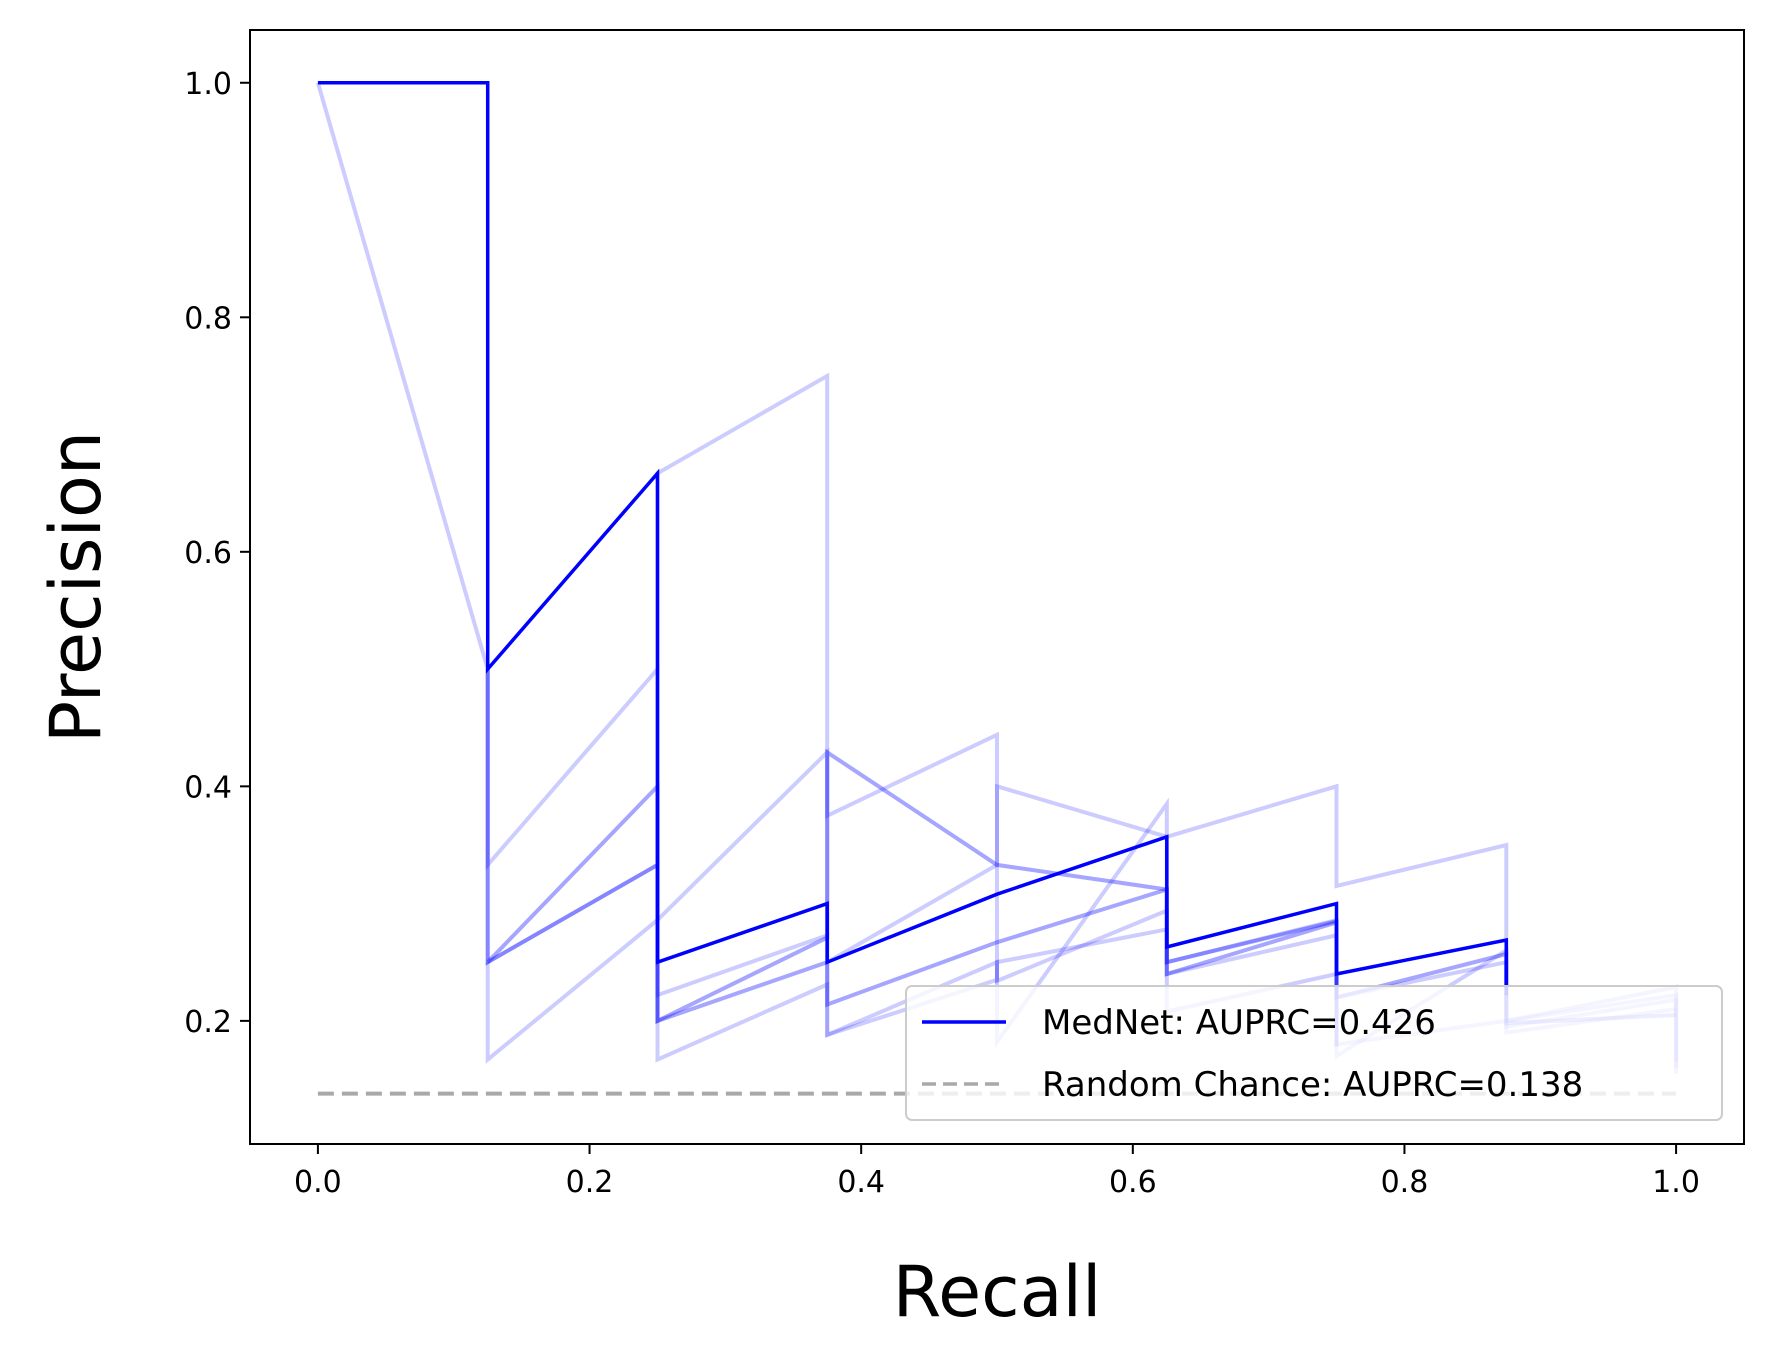 Image resolution: width=1766 pixels, height=1360 pixels. I want to click on x-tick-label: 0.6, so click(1133, 1182).